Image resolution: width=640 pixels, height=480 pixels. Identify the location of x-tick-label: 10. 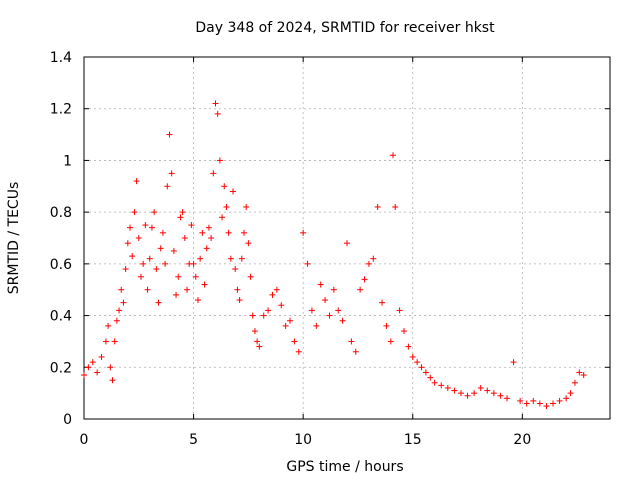
(303, 440).